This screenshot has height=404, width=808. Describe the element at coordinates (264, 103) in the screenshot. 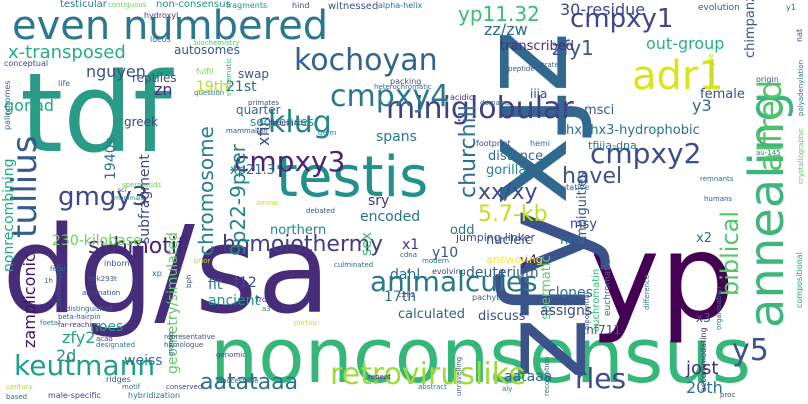

I see `cloud-word: primates` at that location.